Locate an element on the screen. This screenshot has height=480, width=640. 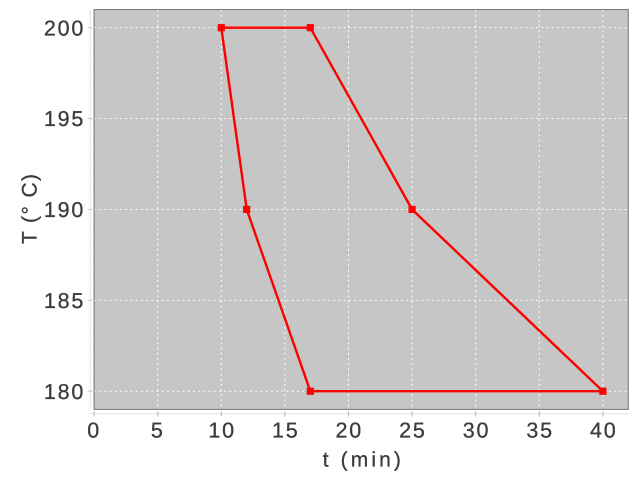
svg-text: 190 is located at coordinates (64, 210).